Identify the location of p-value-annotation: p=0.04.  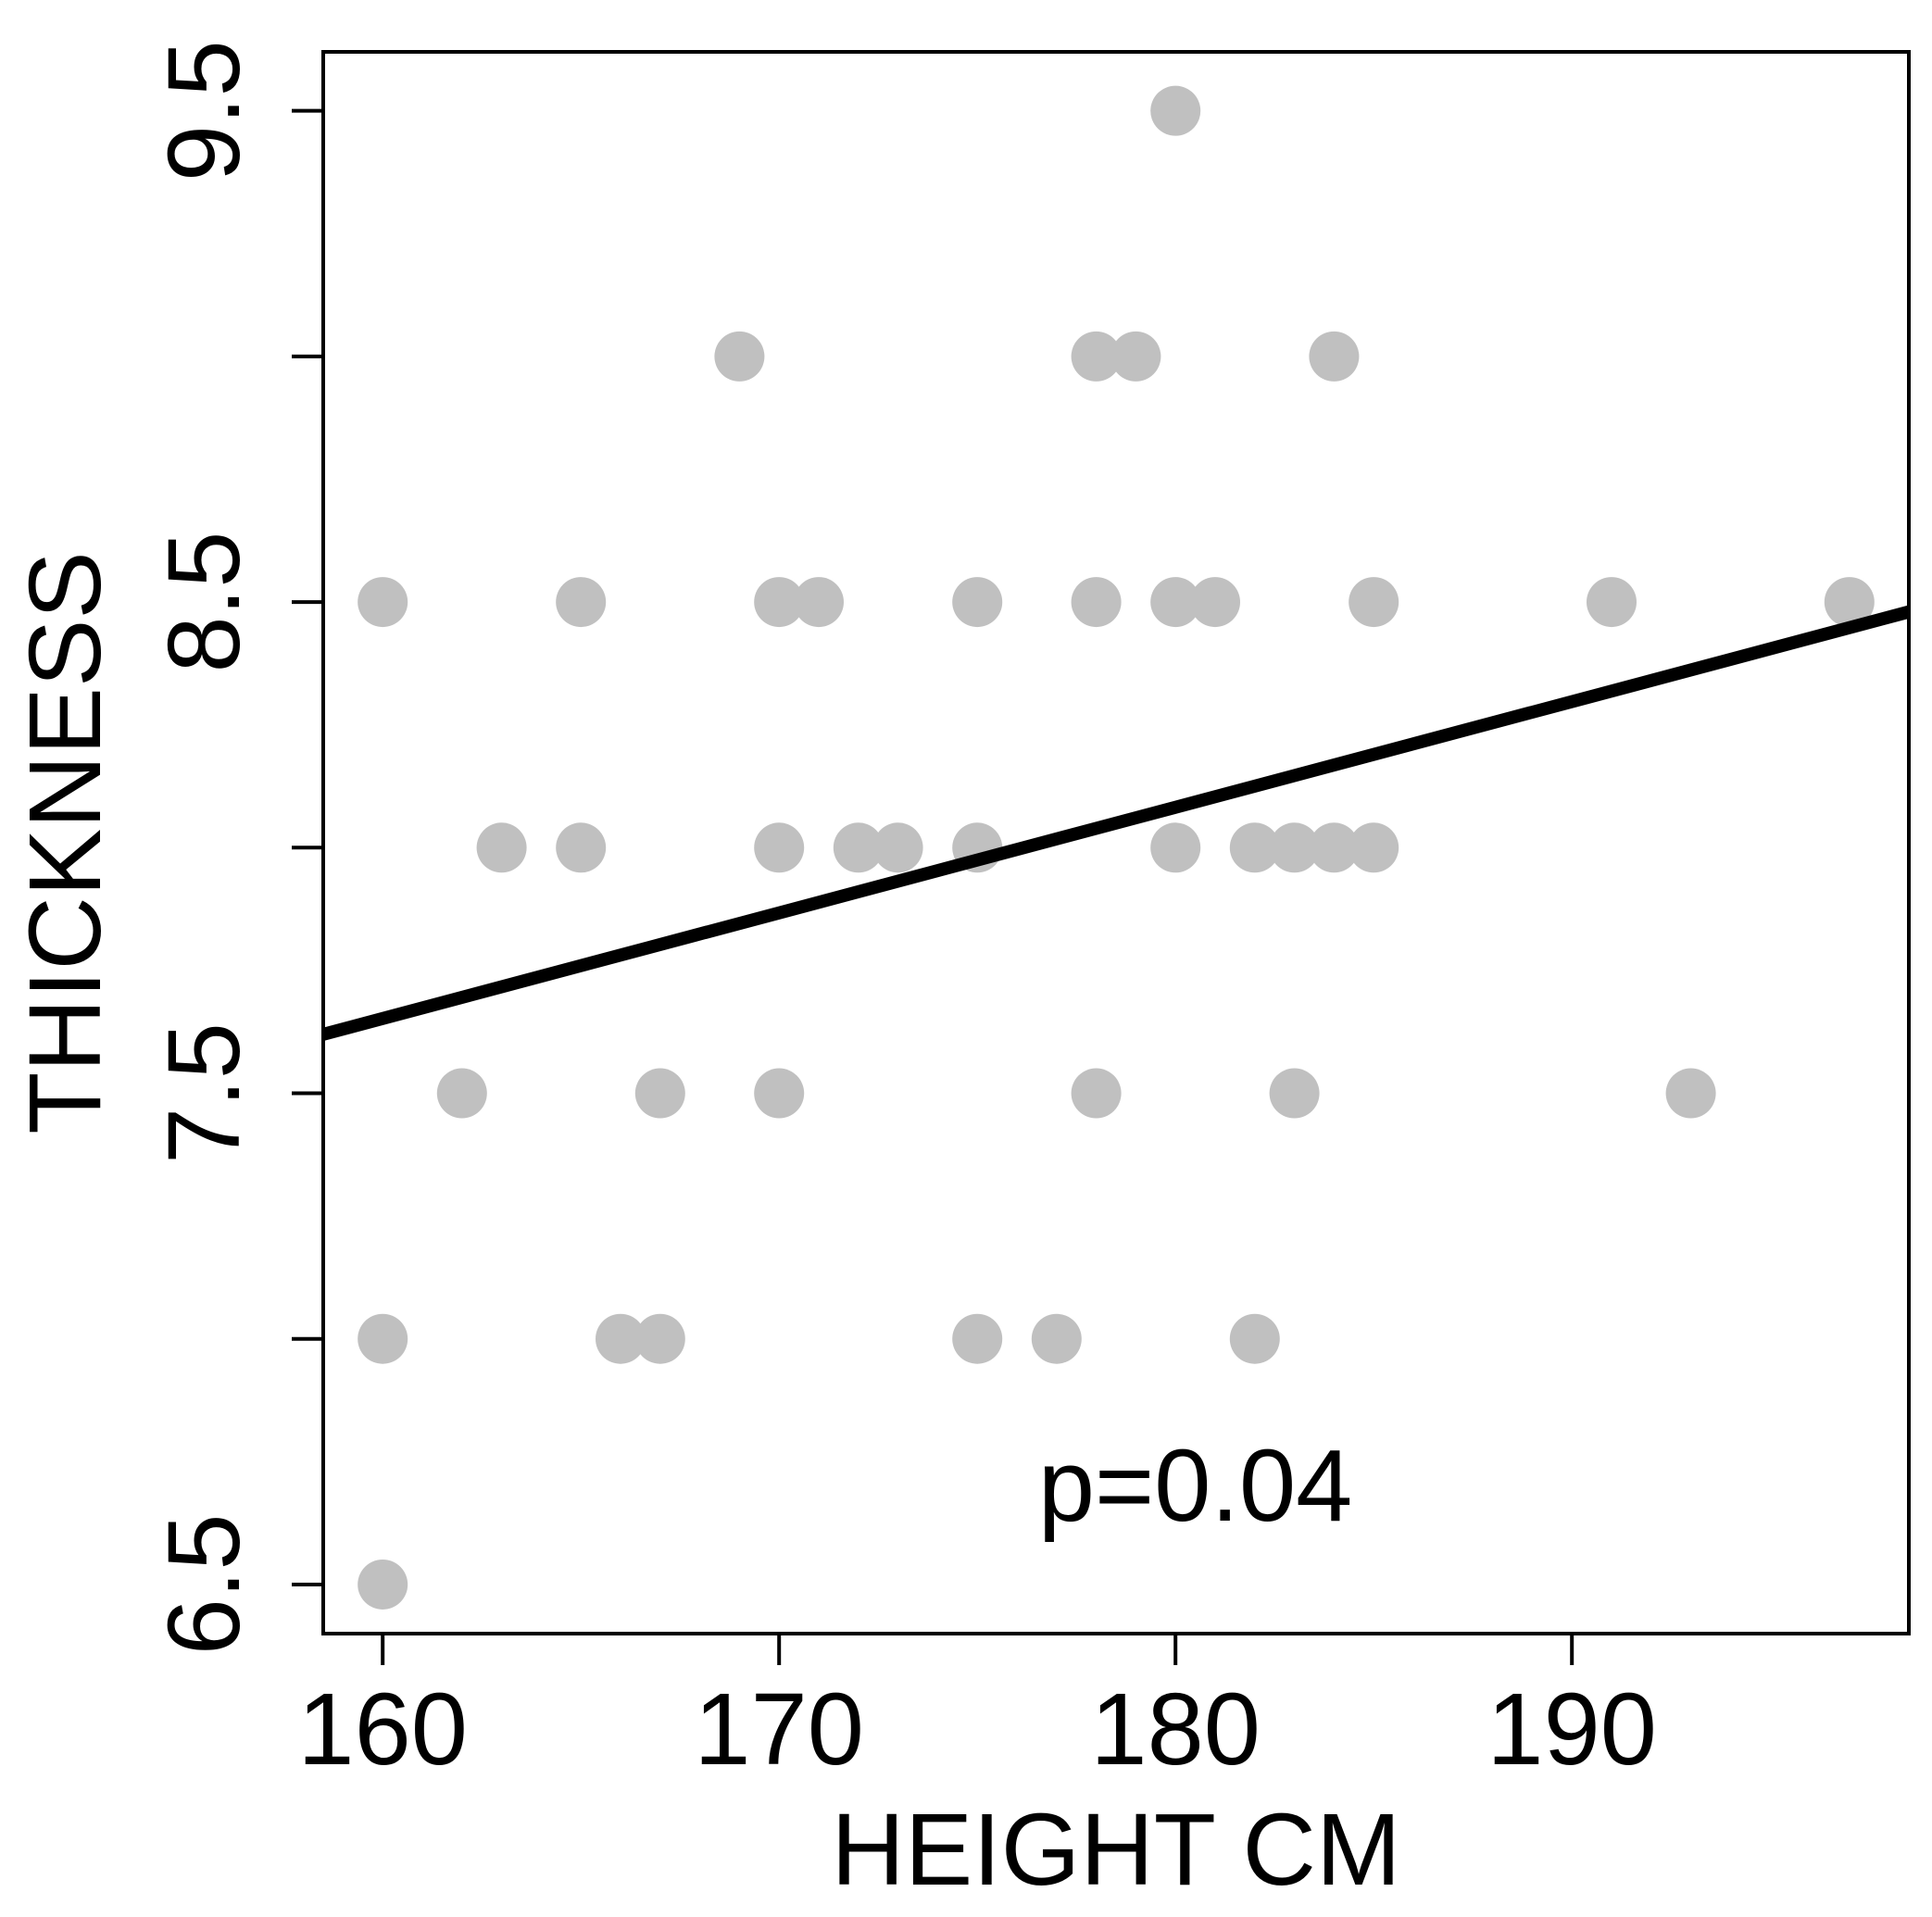
(1195, 1486).